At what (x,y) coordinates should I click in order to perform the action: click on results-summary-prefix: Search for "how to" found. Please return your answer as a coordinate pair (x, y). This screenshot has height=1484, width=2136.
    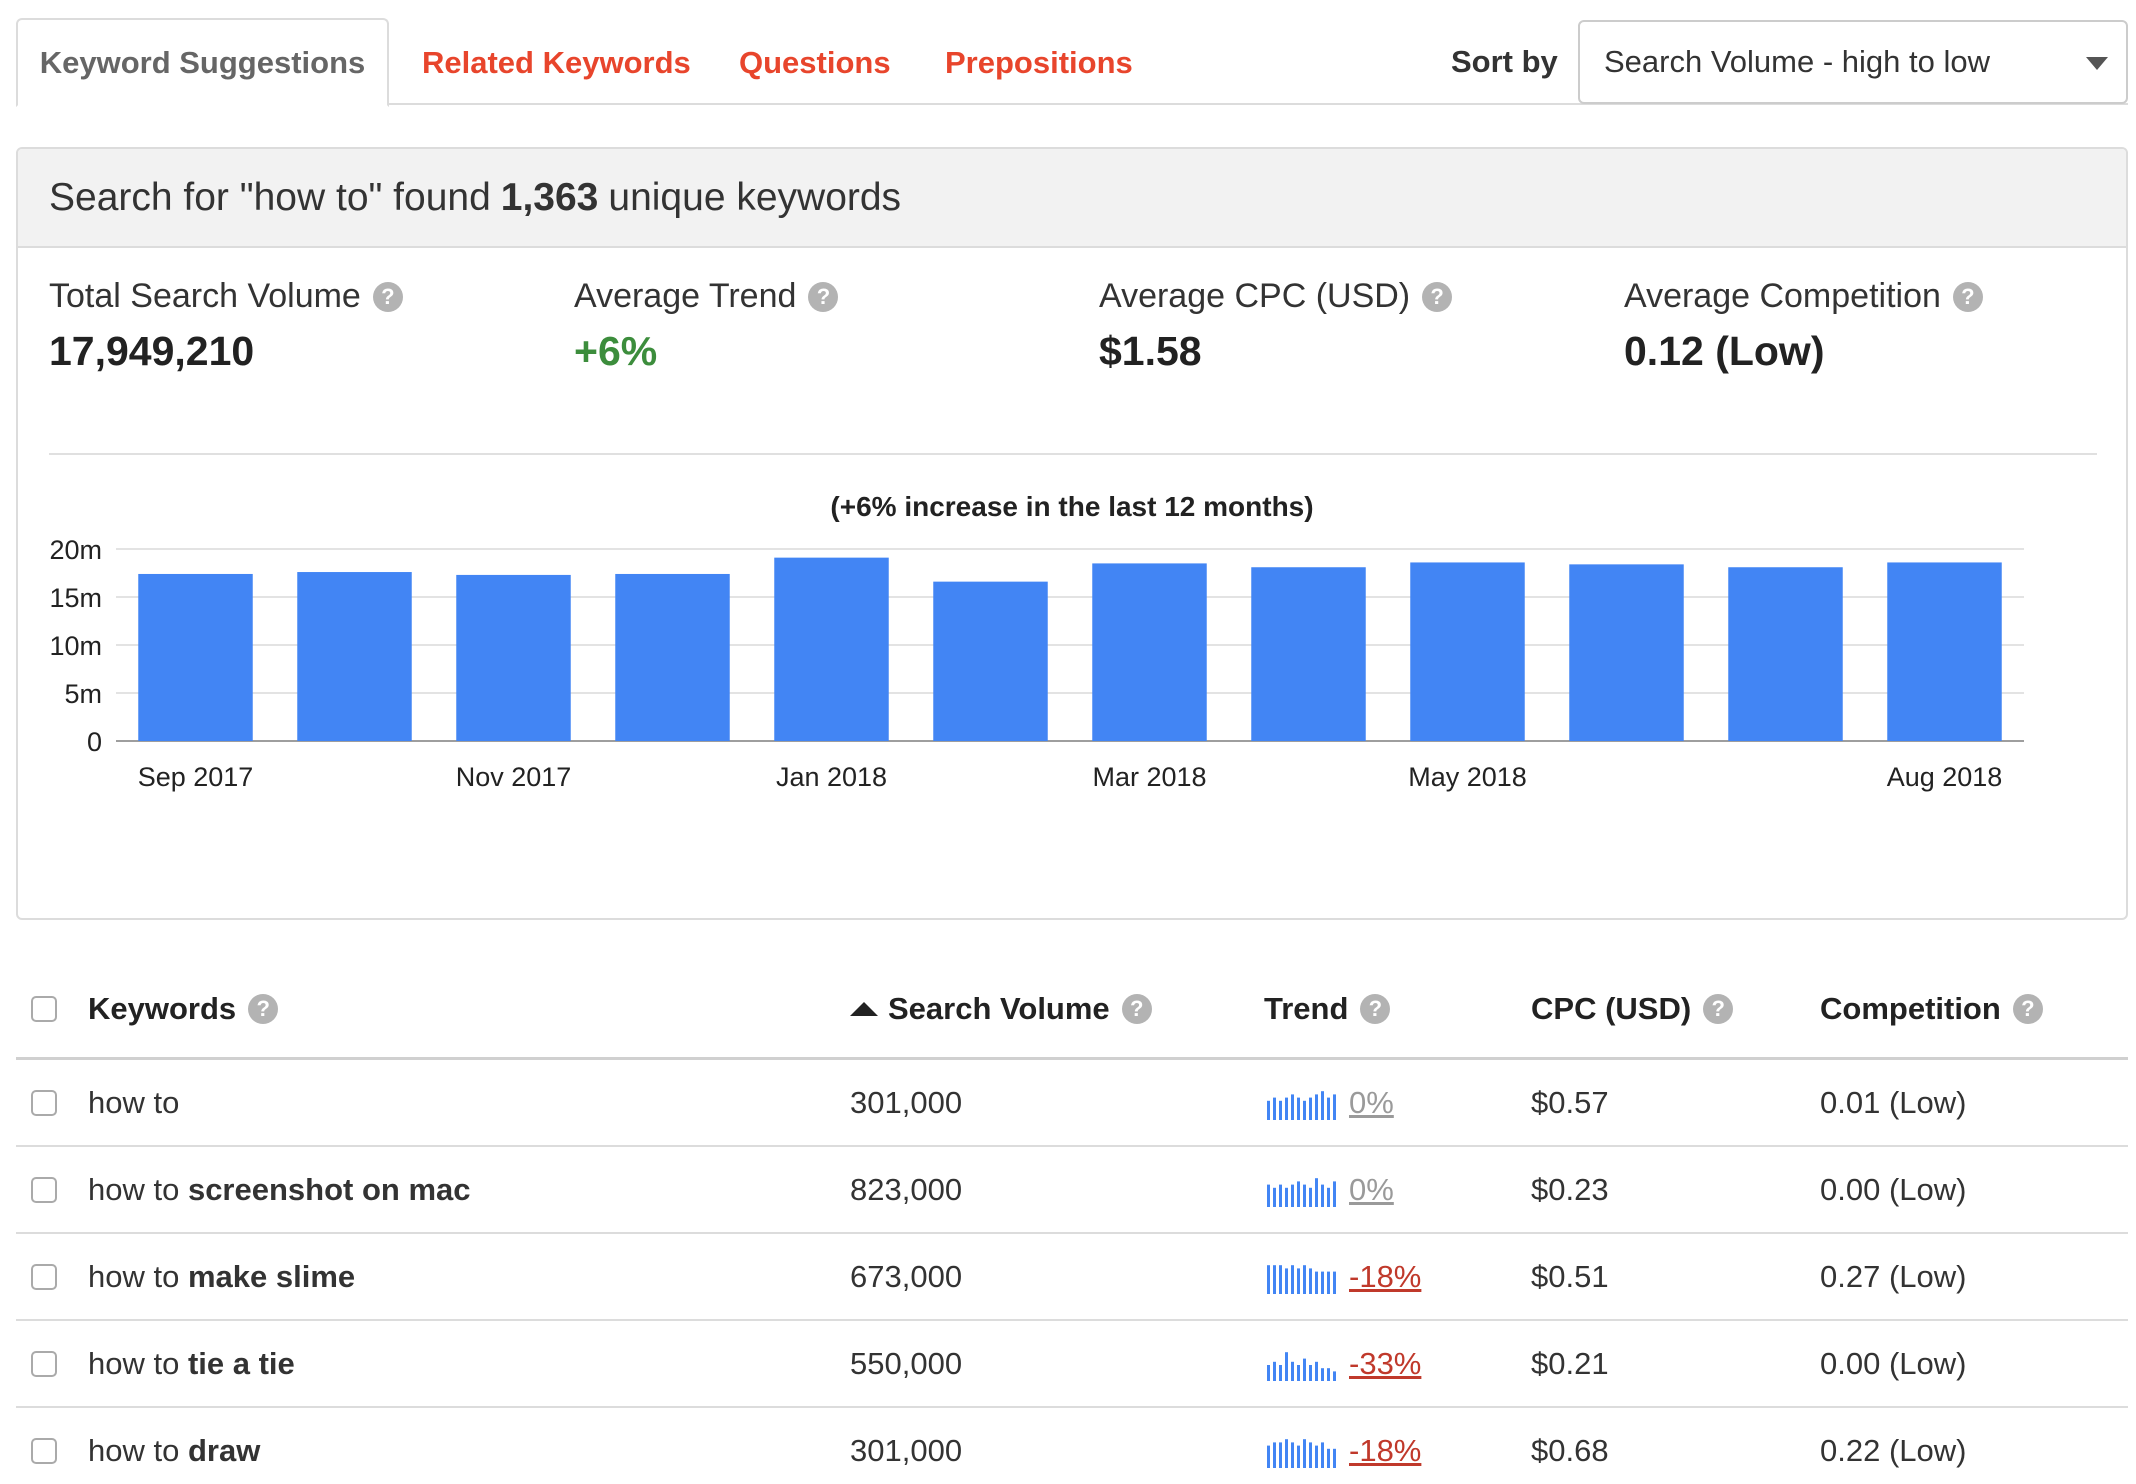
    Looking at the image, I should click on (270, 197).